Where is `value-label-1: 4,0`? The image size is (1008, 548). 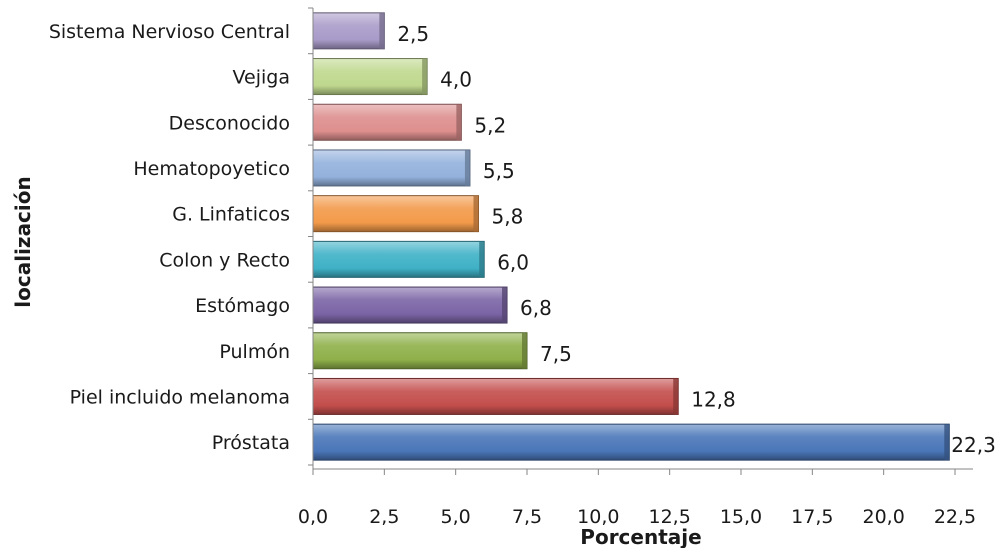
value-label-1: 4,0 is located at coordinates (456, 80).